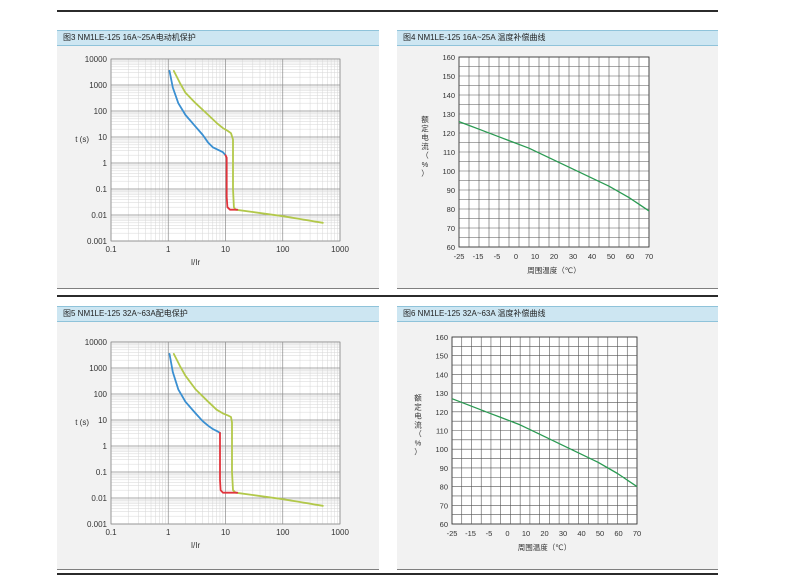  What do you see at coordinates (105, 163) in the screenshot?
I see `y-tick-label: 1` at bounding box center [105, 163].